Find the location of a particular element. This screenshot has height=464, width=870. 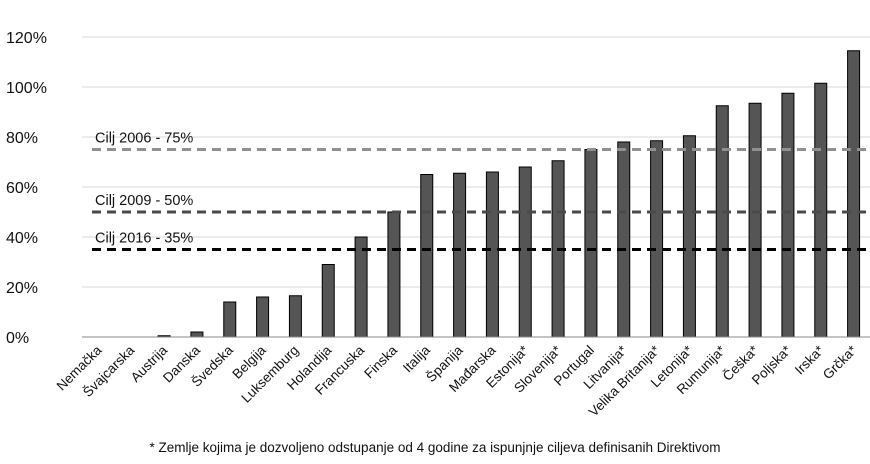

y-tick-label: 0% is located at coordinates (17, 338).